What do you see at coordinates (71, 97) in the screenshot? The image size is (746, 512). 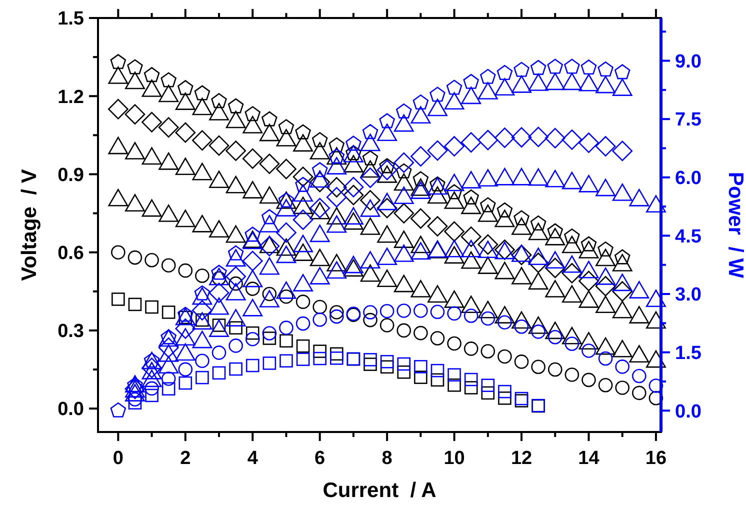 I see `y-tick-label: 1.2` at bounding box center [71, 97].